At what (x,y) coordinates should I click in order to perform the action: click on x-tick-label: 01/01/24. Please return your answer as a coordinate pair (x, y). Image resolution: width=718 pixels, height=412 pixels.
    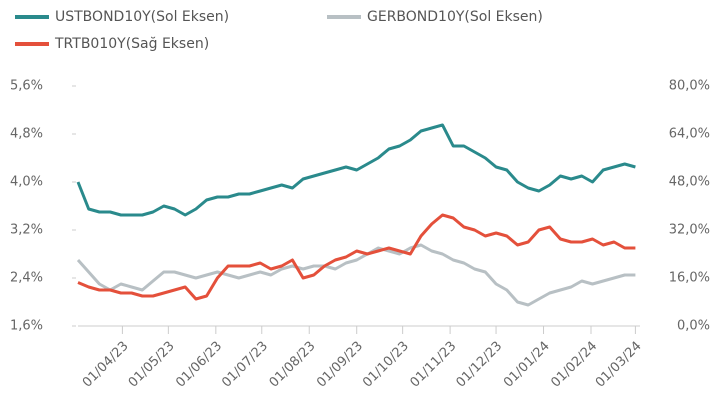
    Looking at the image, I should click on (527, 365).